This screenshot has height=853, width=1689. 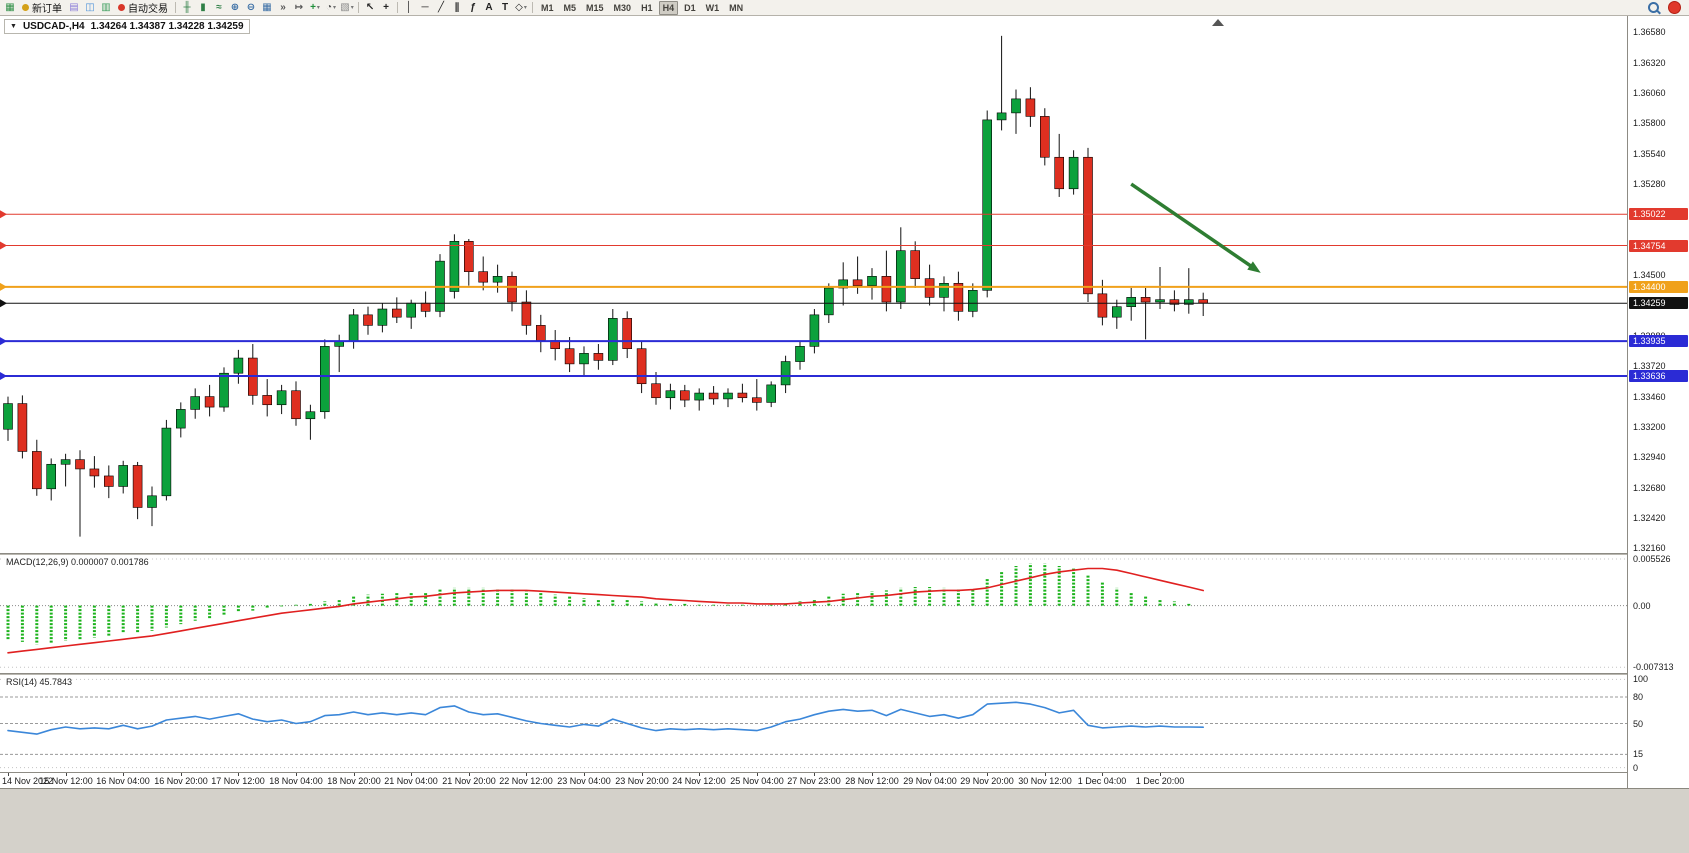 What do you see at coordinates (690, 7) in the screenshot?
I see `timeframe-button-d1: D1` at bounding box center [690, 7].